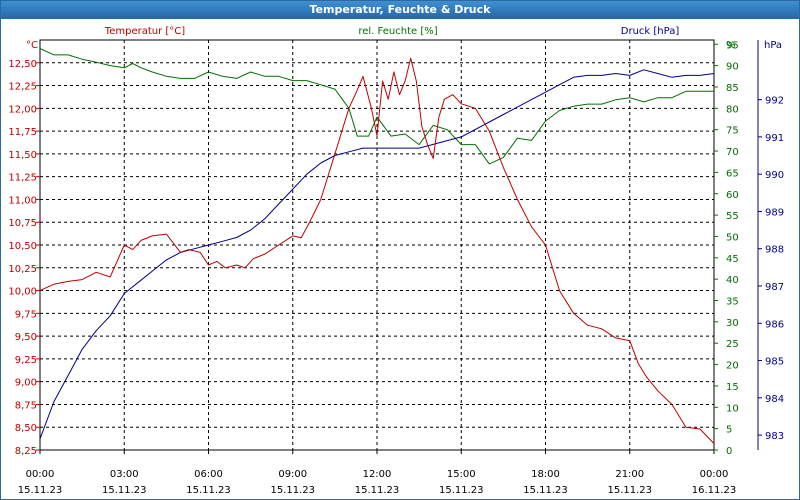 The image size is (800, 500). Describe the element at coordinates (22, 155) in the screenshot. I see `temperature-tick-label: 11,50` at that location.